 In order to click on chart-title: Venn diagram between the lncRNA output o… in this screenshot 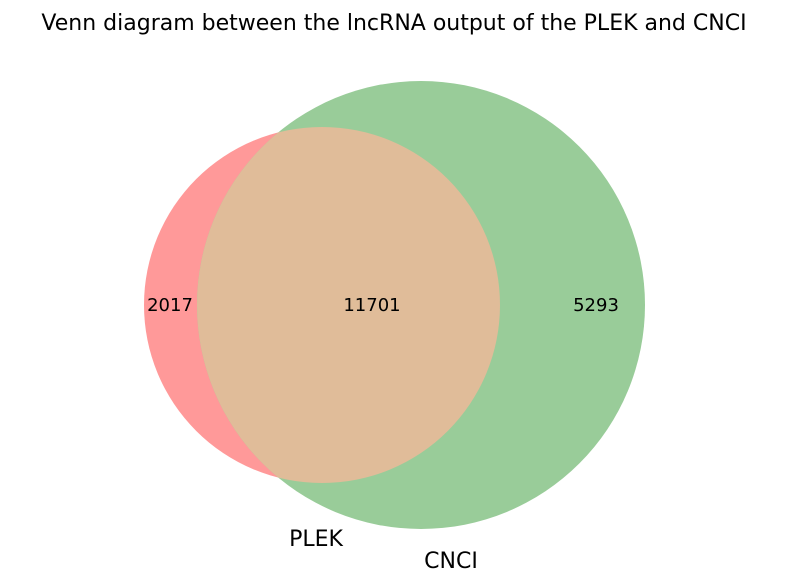, I will do `click(393, 23)`.